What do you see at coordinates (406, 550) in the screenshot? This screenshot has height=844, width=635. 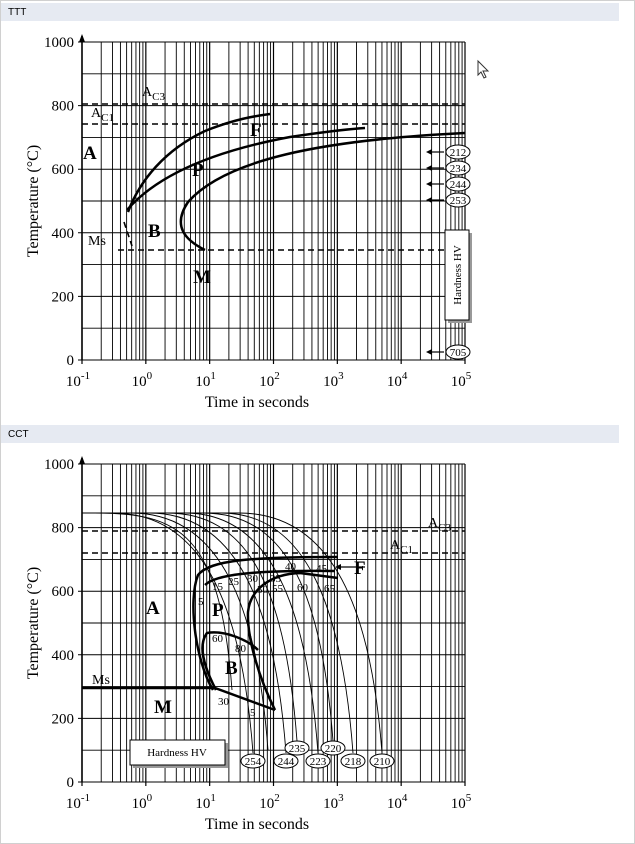 I see `label-sub: C1` at bounding box center [406, 550].